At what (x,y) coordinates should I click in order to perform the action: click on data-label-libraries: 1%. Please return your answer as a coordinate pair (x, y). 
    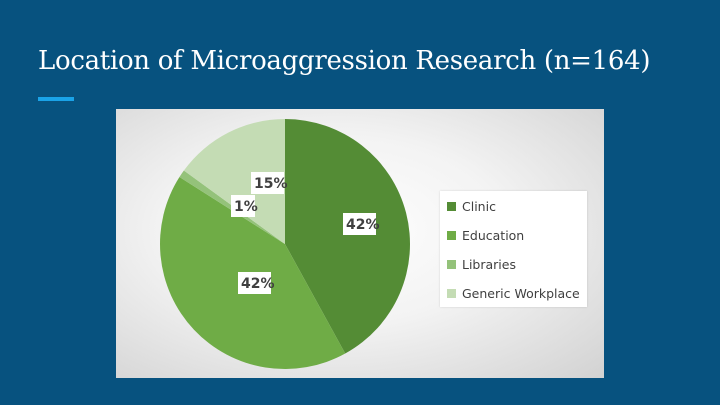
    Looking at the image, I should click on (244, 206).